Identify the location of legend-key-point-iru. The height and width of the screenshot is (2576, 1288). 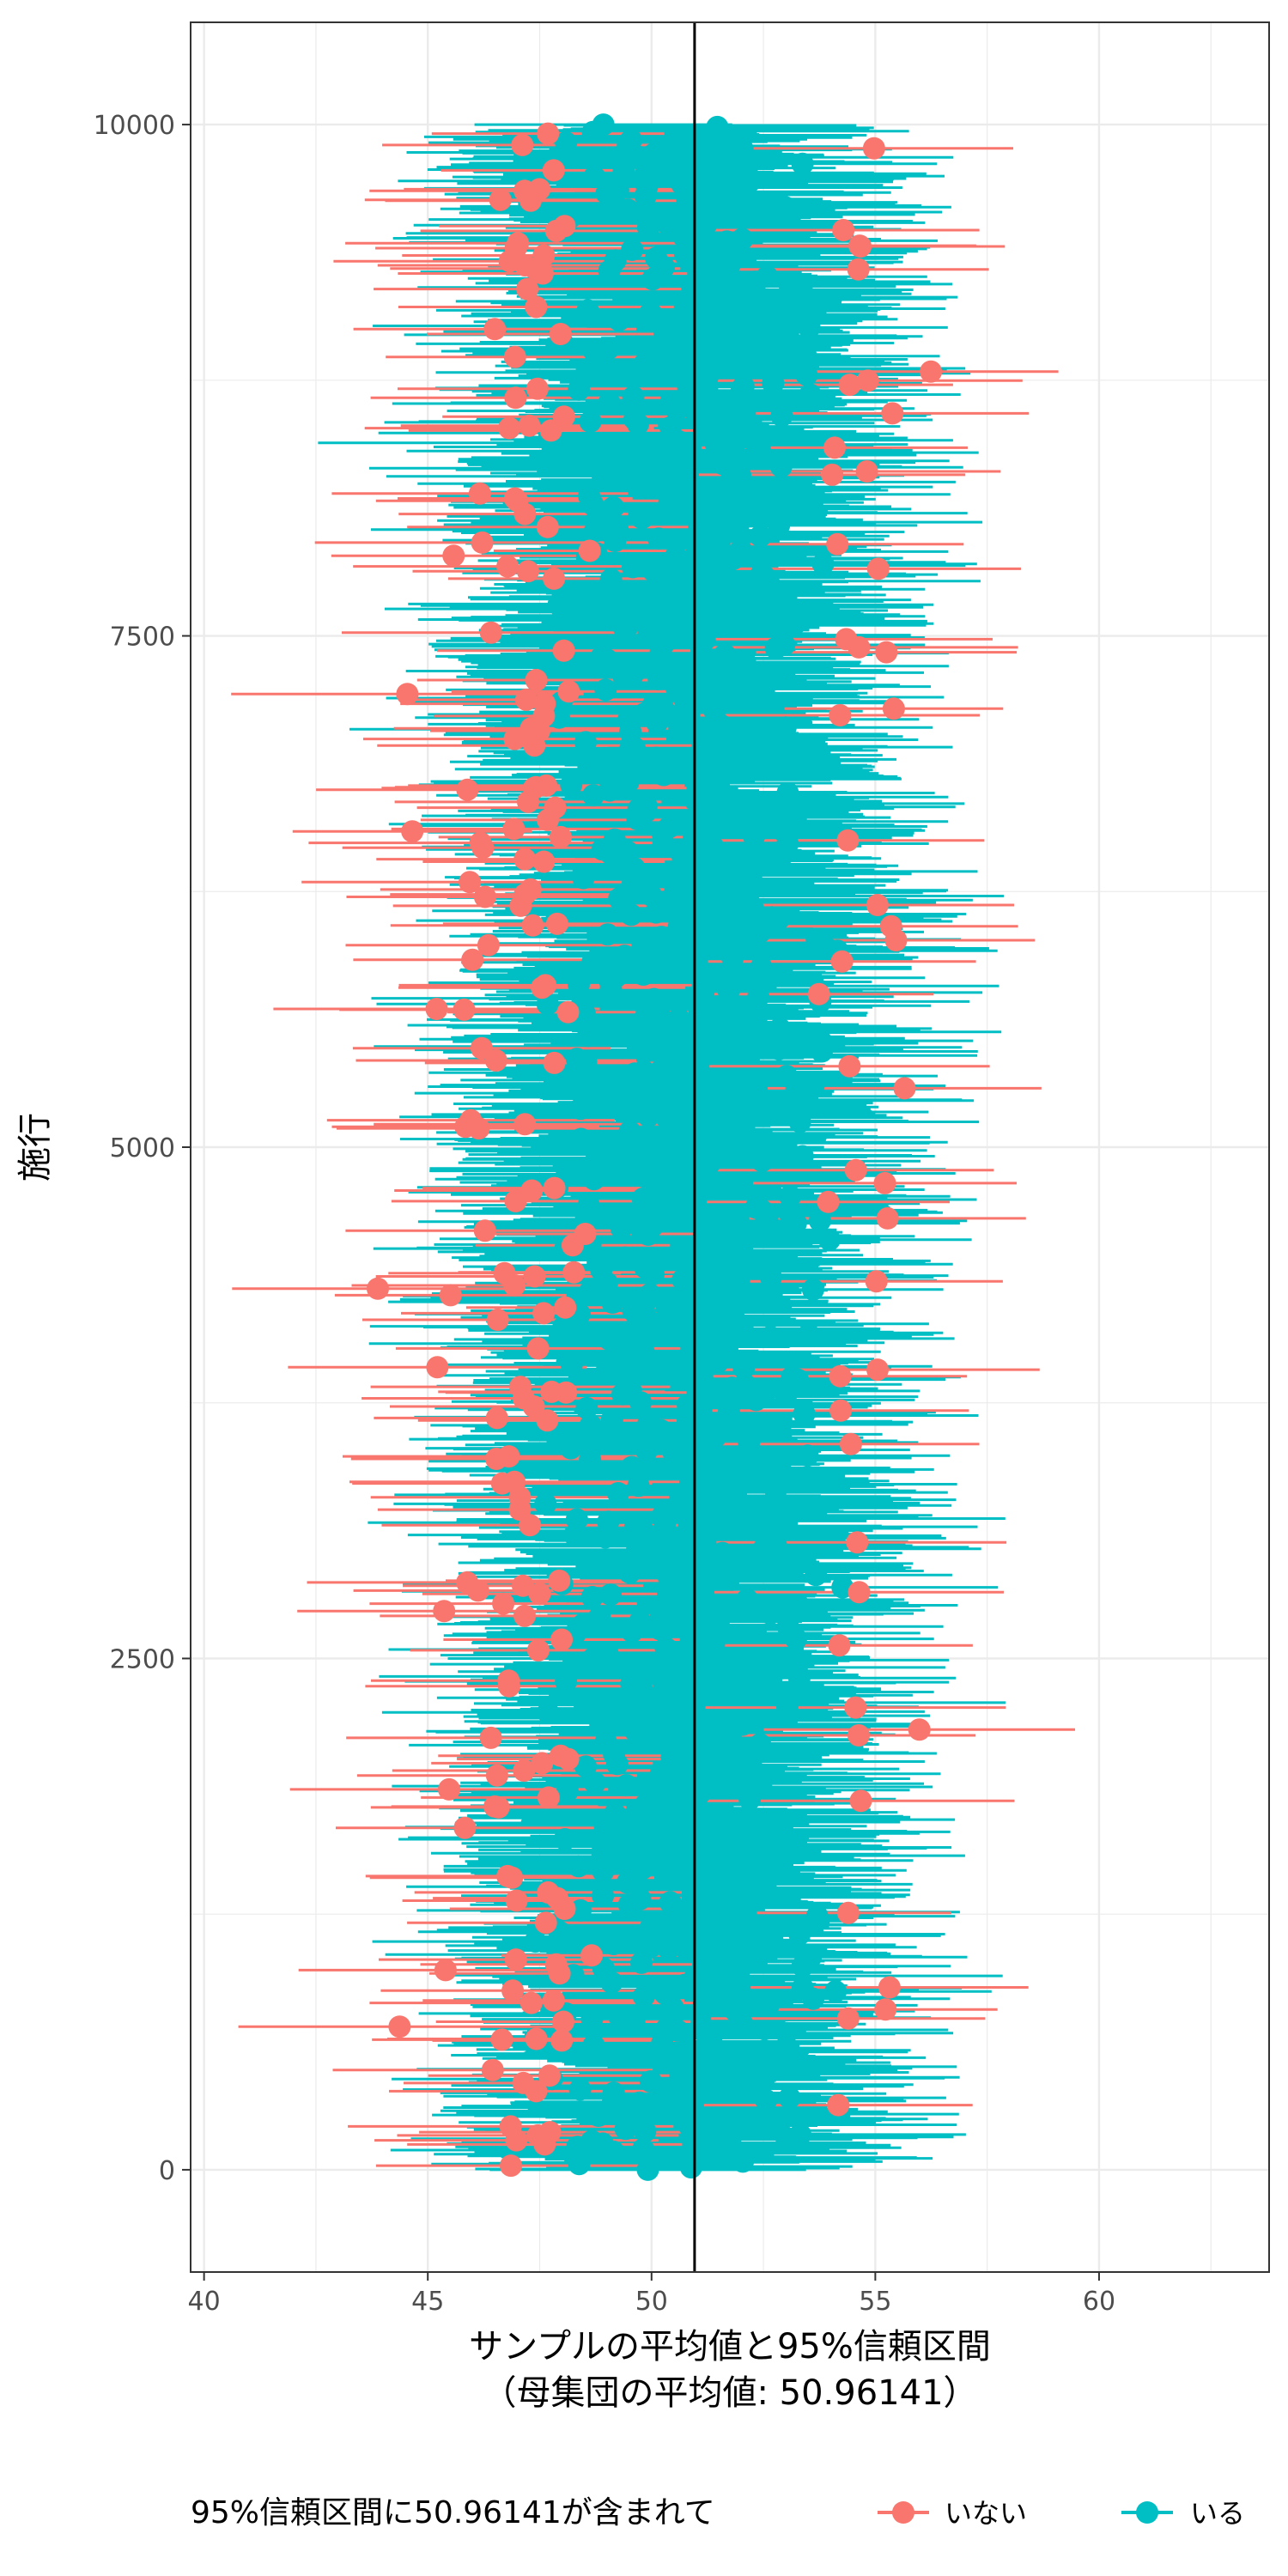
(1147, 2513).